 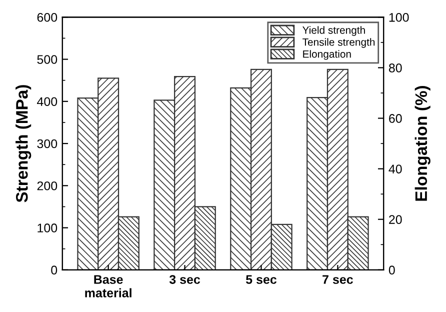 I want to click on y-tick-label: 0, so click(x=54, y=270).